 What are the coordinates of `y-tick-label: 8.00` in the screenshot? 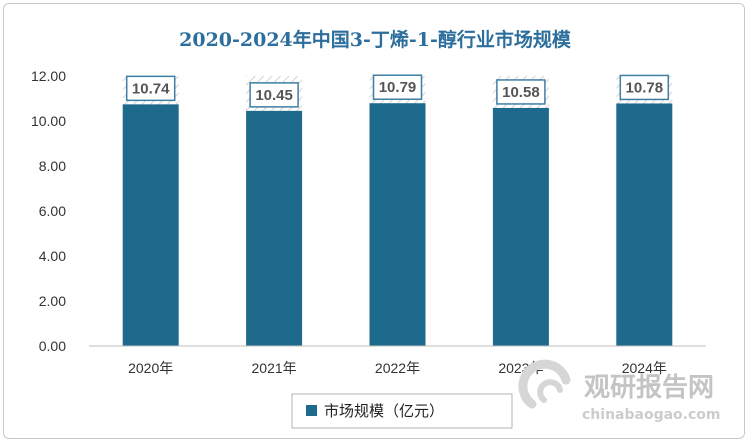 It's located at (52, 166).